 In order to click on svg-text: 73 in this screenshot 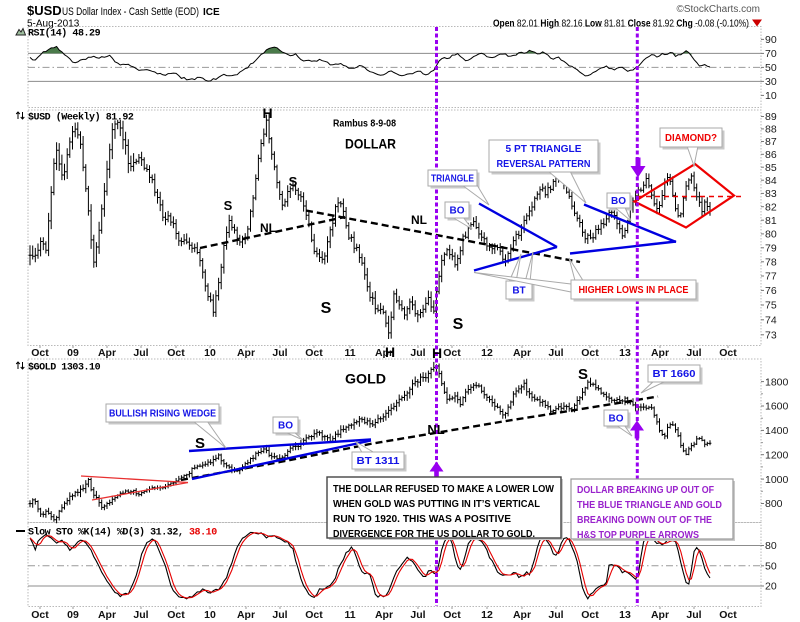, I will do `click(771, 336)`.